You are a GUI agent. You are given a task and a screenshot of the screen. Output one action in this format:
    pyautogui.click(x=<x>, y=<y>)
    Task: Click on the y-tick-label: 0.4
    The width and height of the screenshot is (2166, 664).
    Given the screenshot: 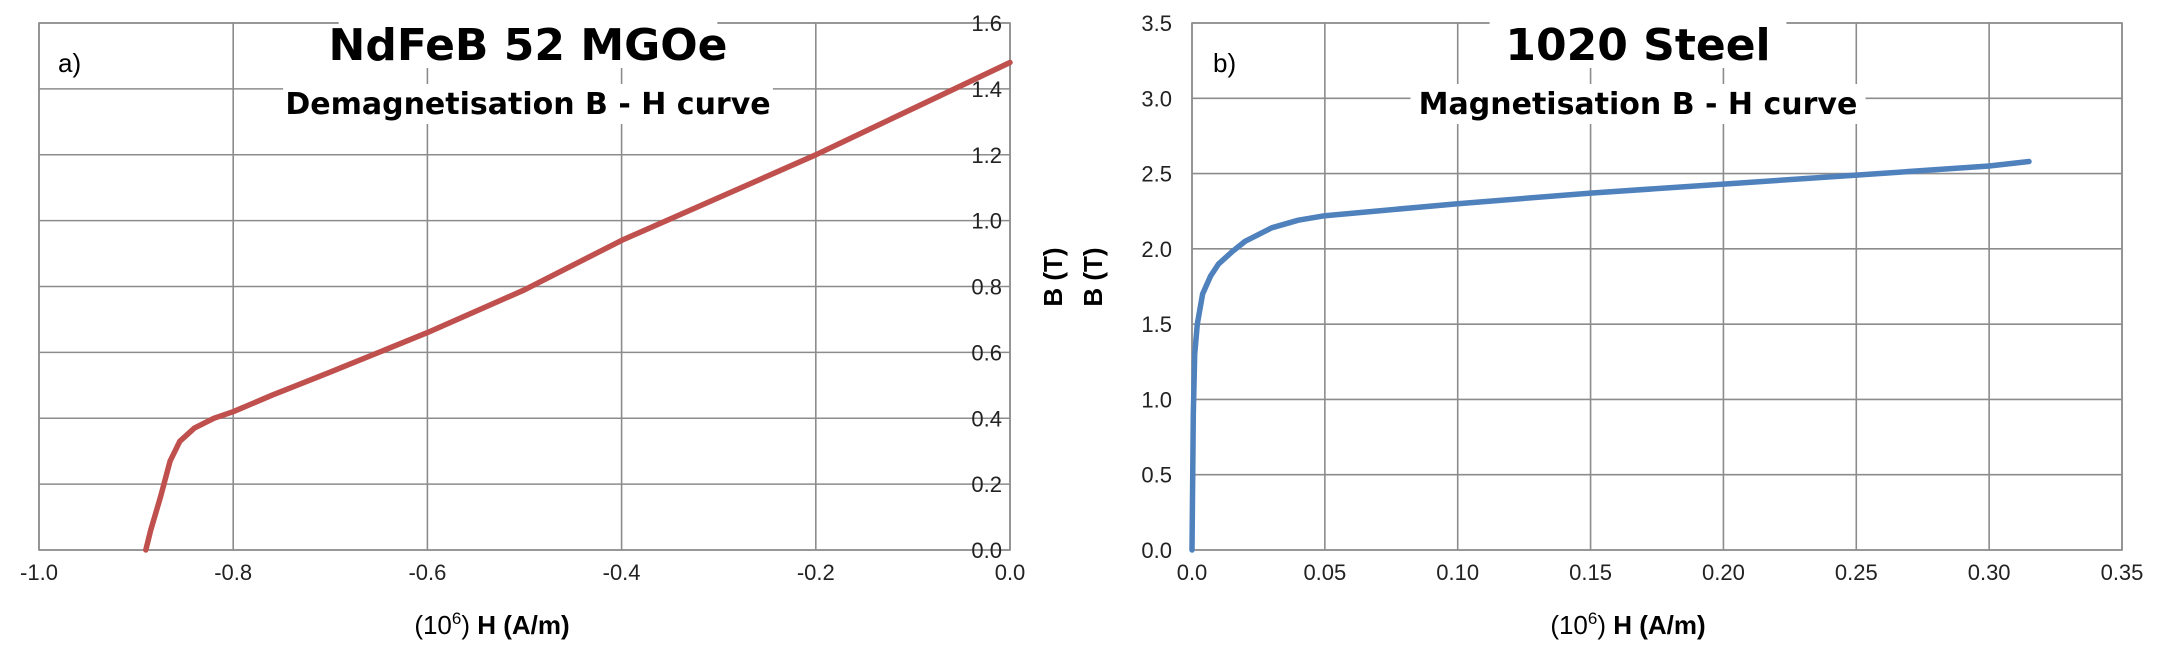 What is the action you would take?
    pyautogui.click(x=986, y=418)
    